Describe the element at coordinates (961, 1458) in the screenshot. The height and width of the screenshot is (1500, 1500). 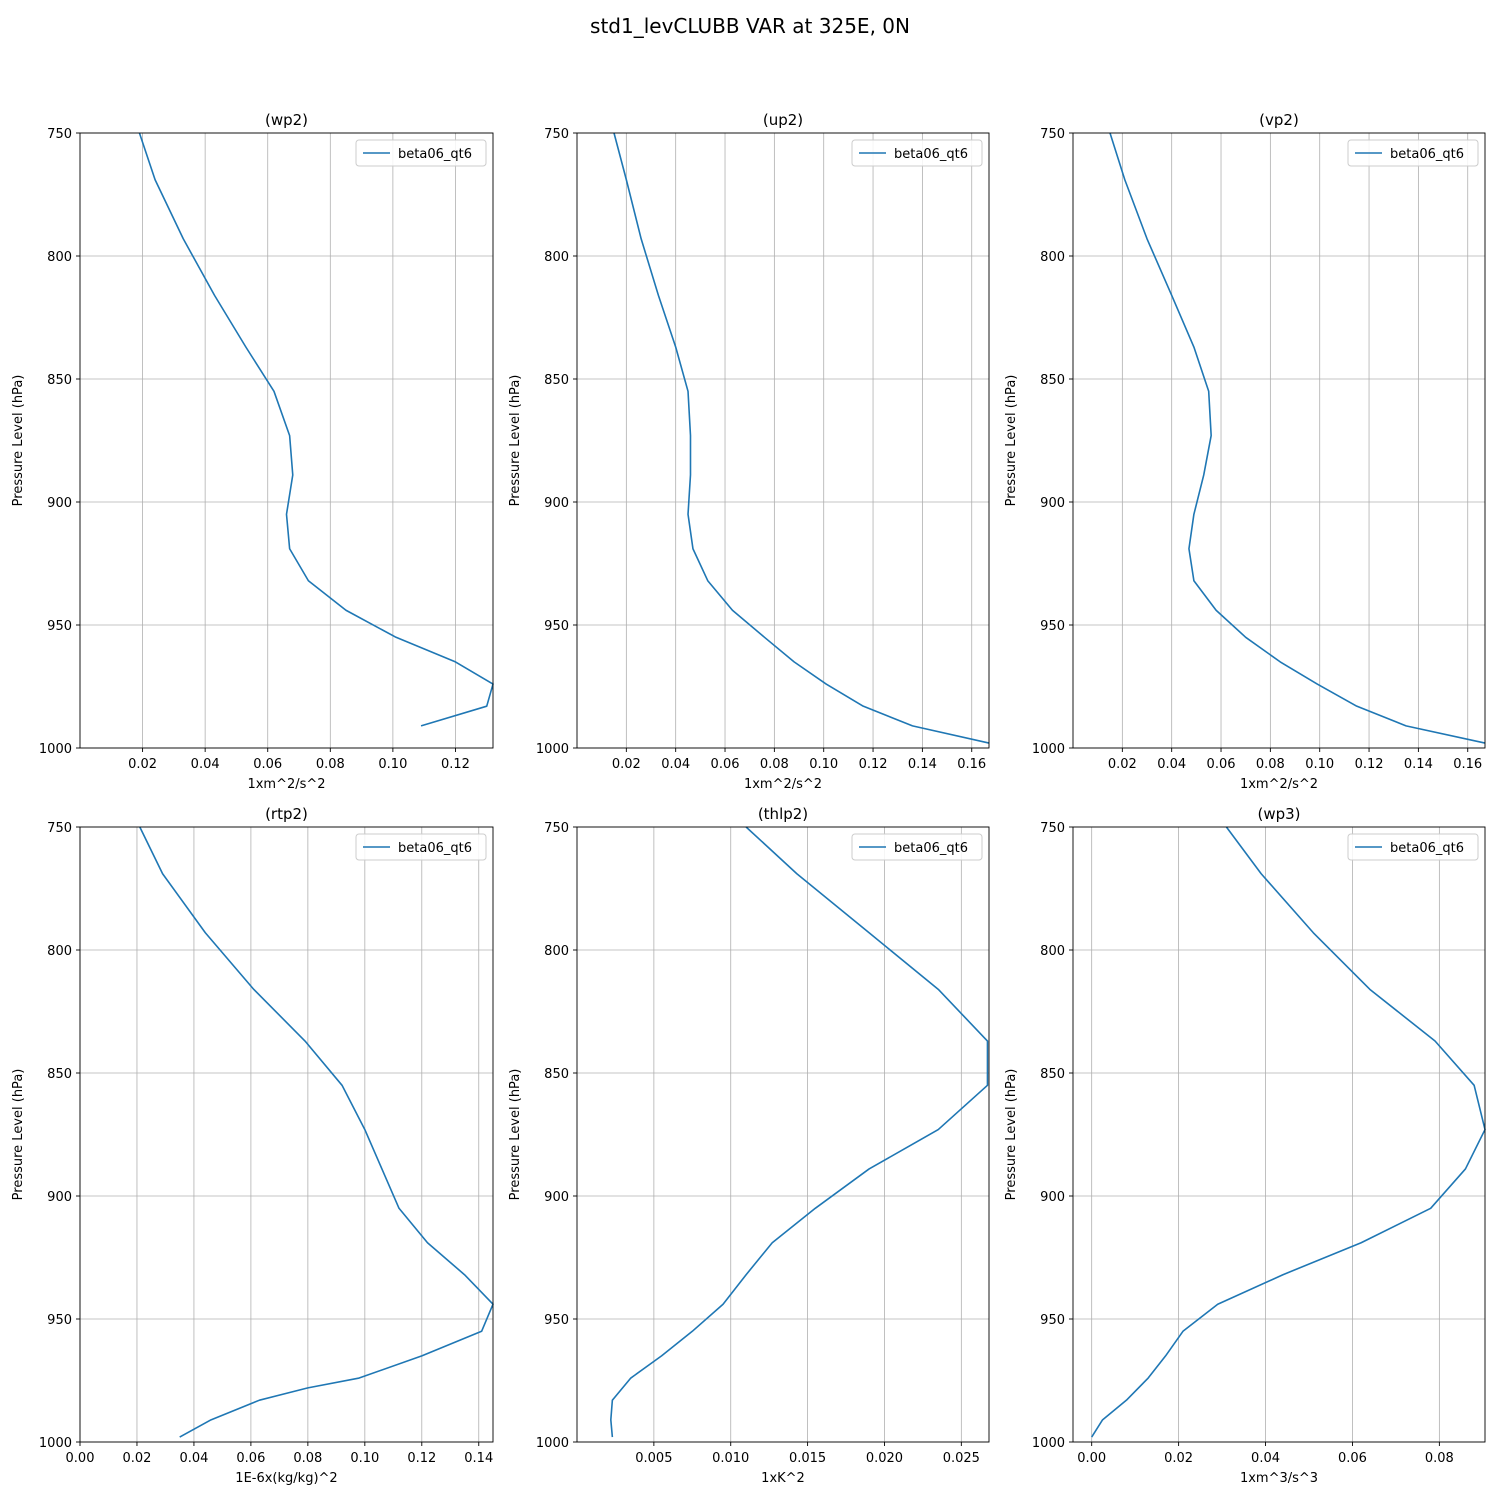
I see `x-tick-label: 0.025` at that location.